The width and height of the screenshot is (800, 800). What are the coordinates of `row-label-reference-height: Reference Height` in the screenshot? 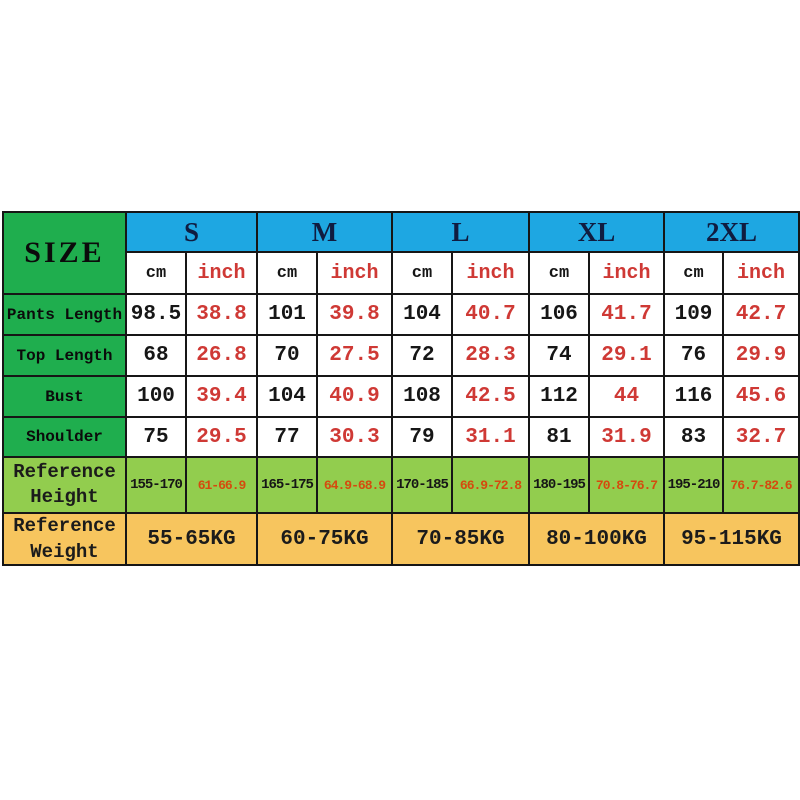 It's located at (64, 485).